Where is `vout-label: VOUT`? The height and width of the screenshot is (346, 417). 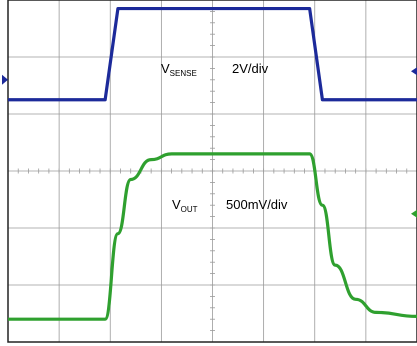
vout-label: VOUT is located at coordinates (185, 205).